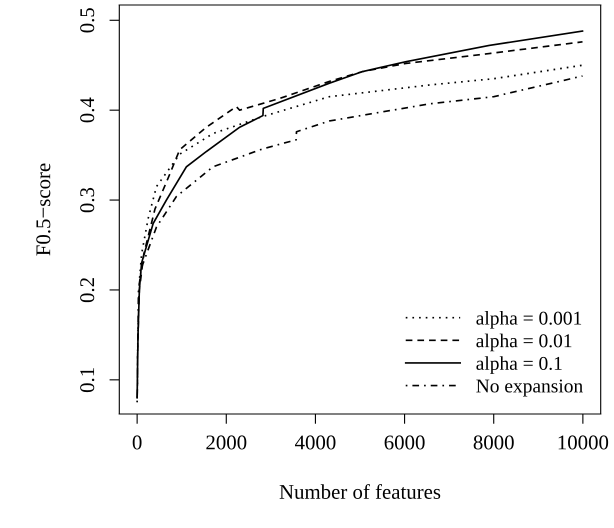  Describe the element at coordinates (87, 290) in the screenshot. I see `y-tick-label: 0.2` at that location.